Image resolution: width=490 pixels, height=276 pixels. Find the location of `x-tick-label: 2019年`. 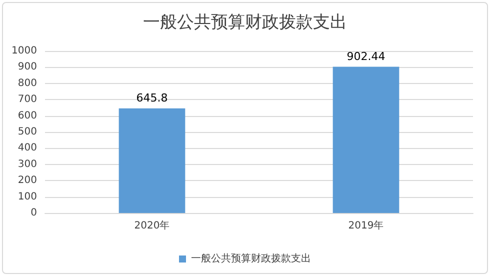

x-tick-label: 2019年 is located at coordinates (366, 226).